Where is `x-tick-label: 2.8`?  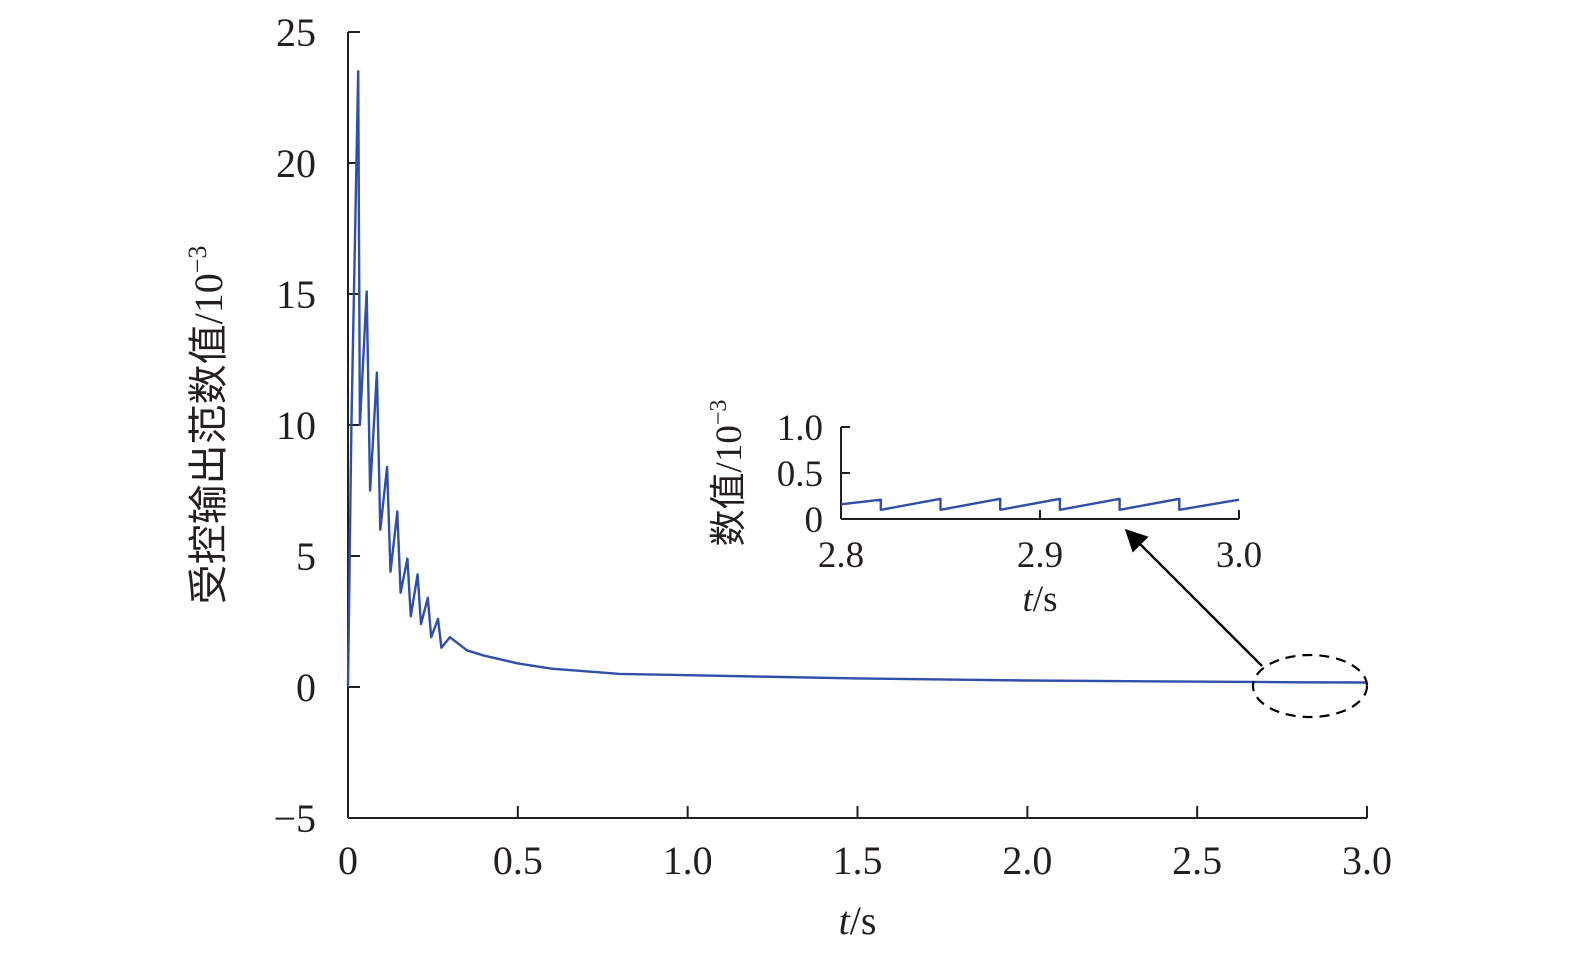
x-tick-label: 2.8 is located at coordinates (841, 555).